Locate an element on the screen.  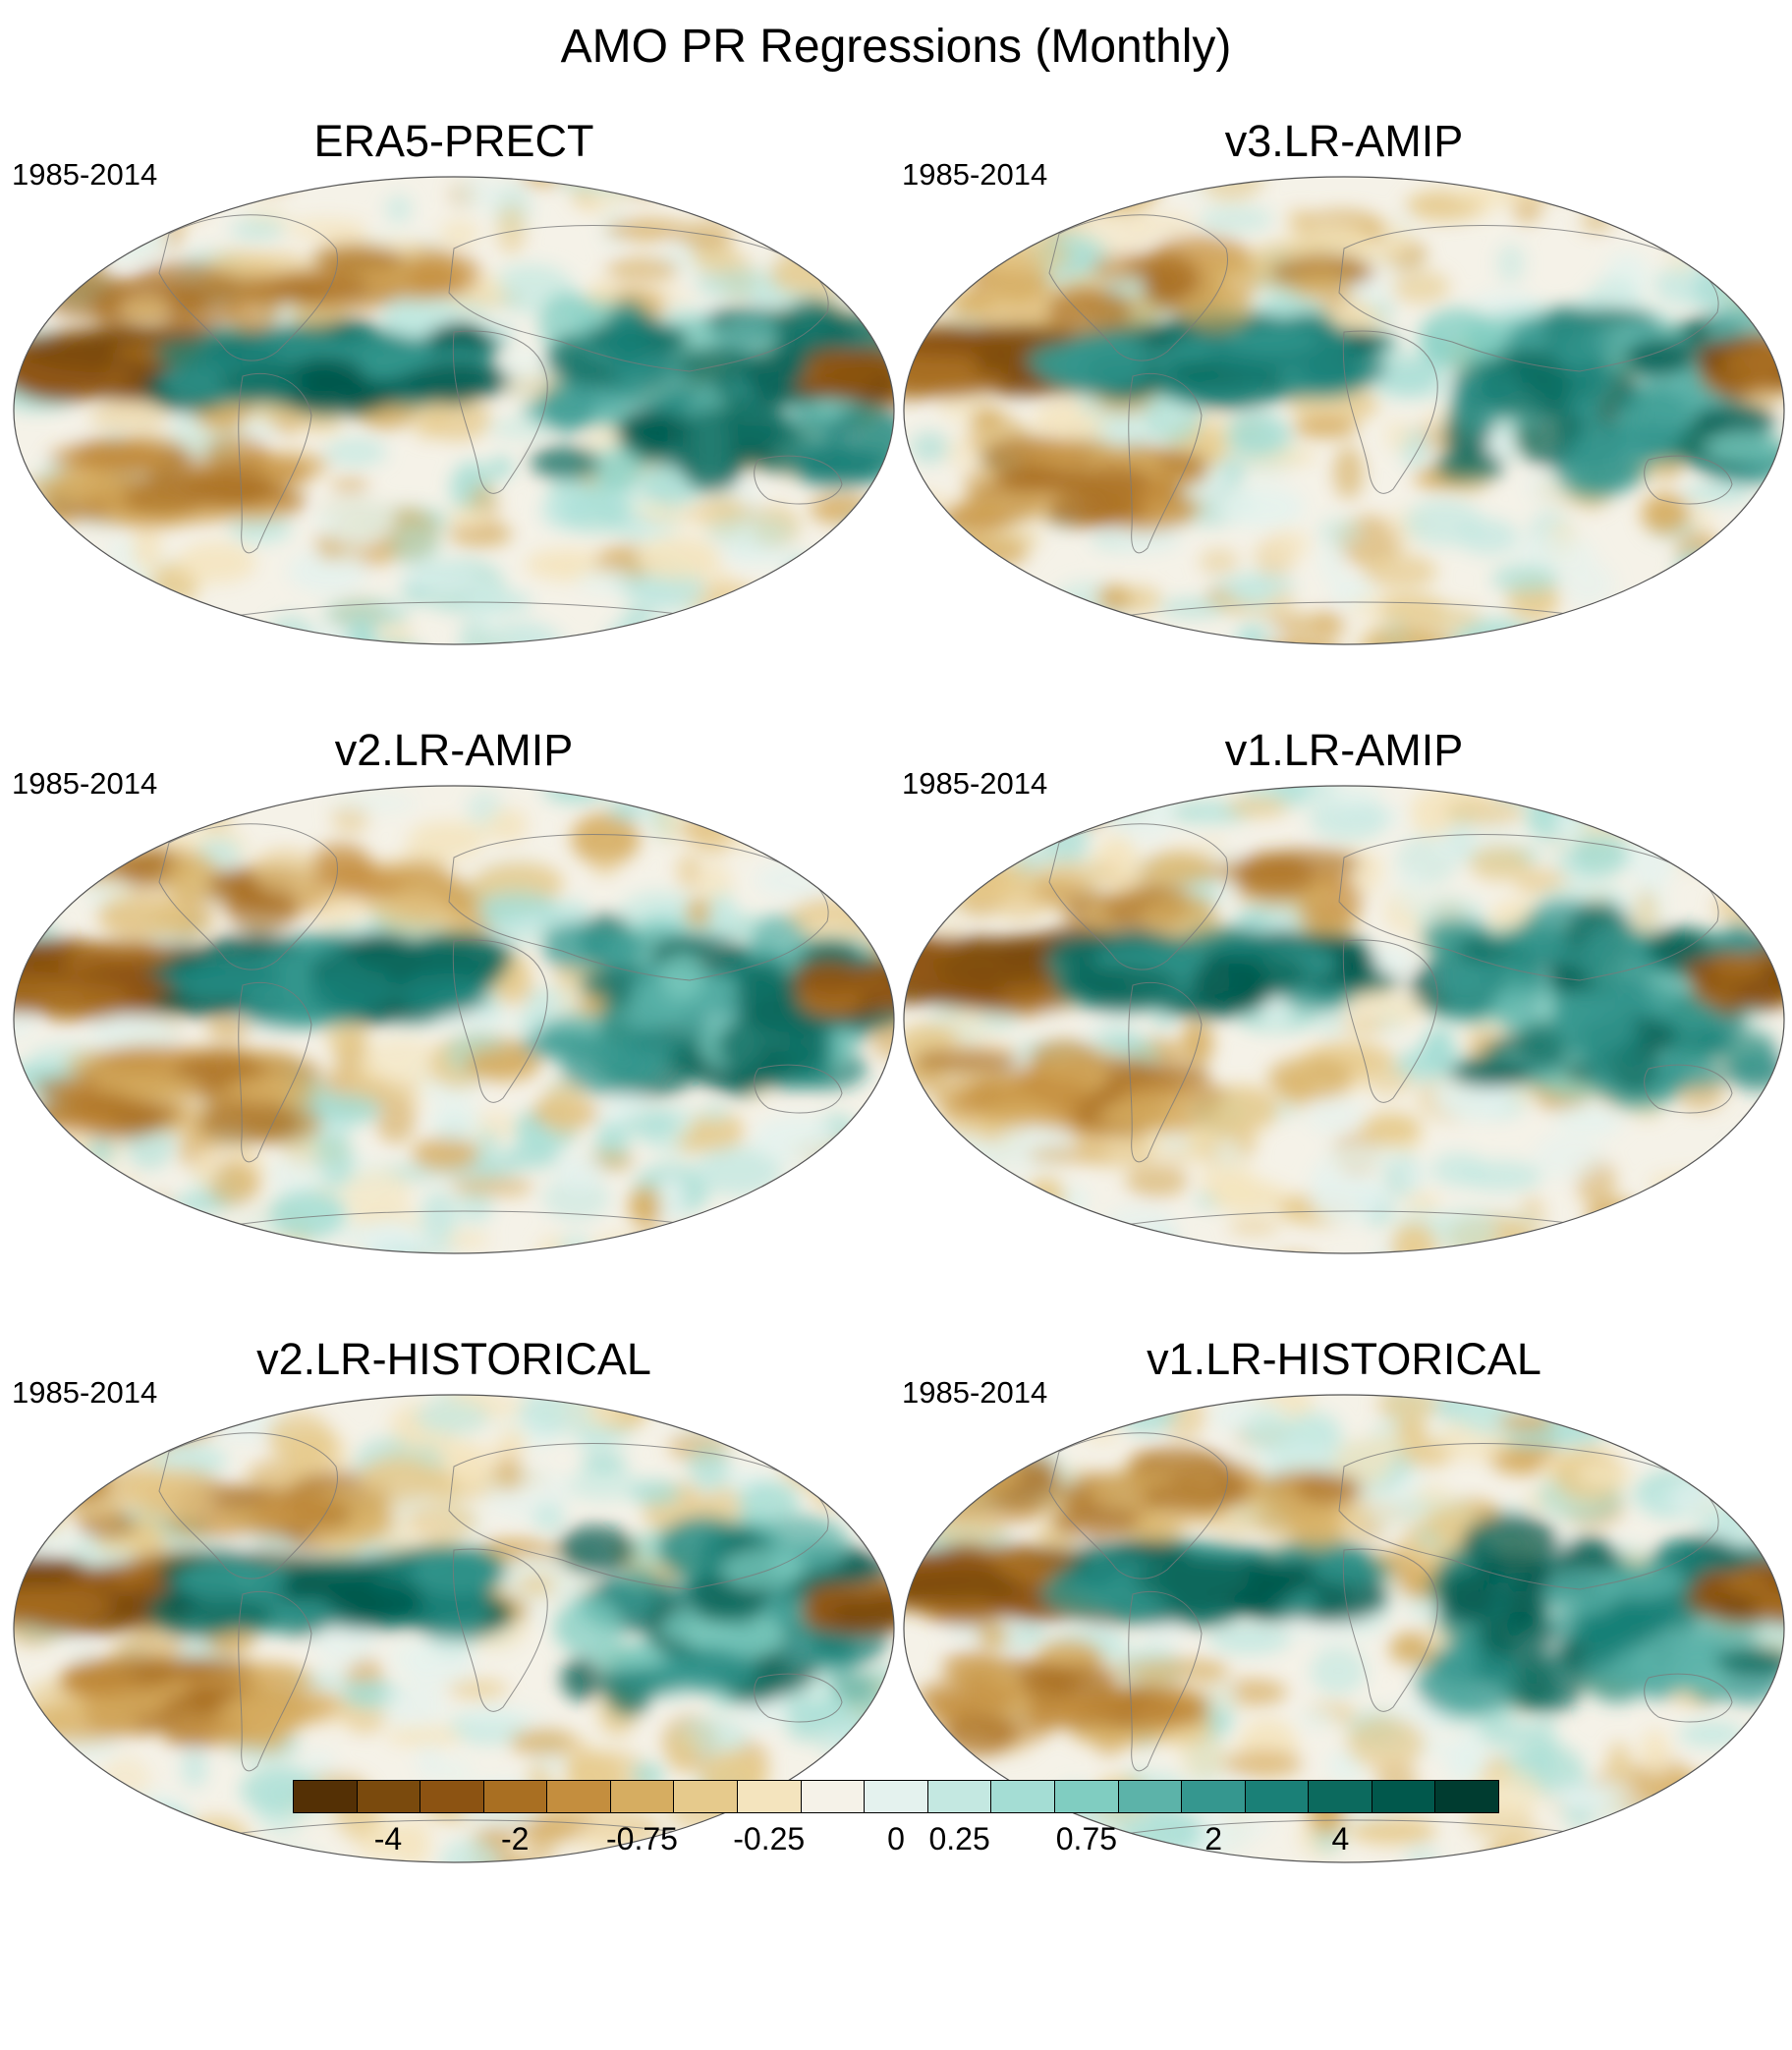
panel-title: v1.LR-AMIP is located at coordinates (1344, 750).